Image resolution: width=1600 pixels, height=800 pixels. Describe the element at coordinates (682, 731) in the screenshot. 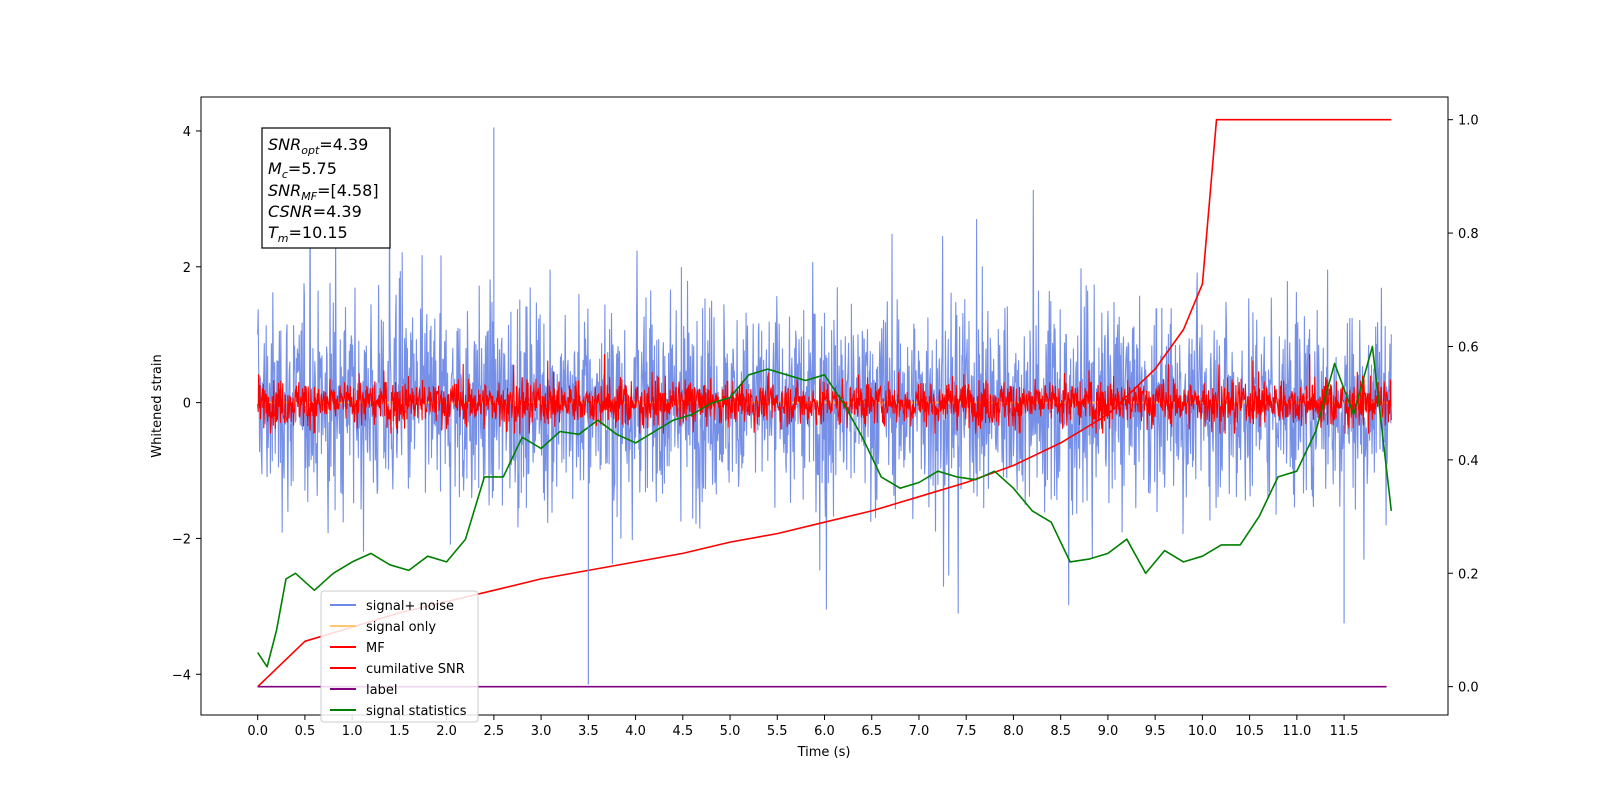

I see `x-tick-label: 4.5` at that location.